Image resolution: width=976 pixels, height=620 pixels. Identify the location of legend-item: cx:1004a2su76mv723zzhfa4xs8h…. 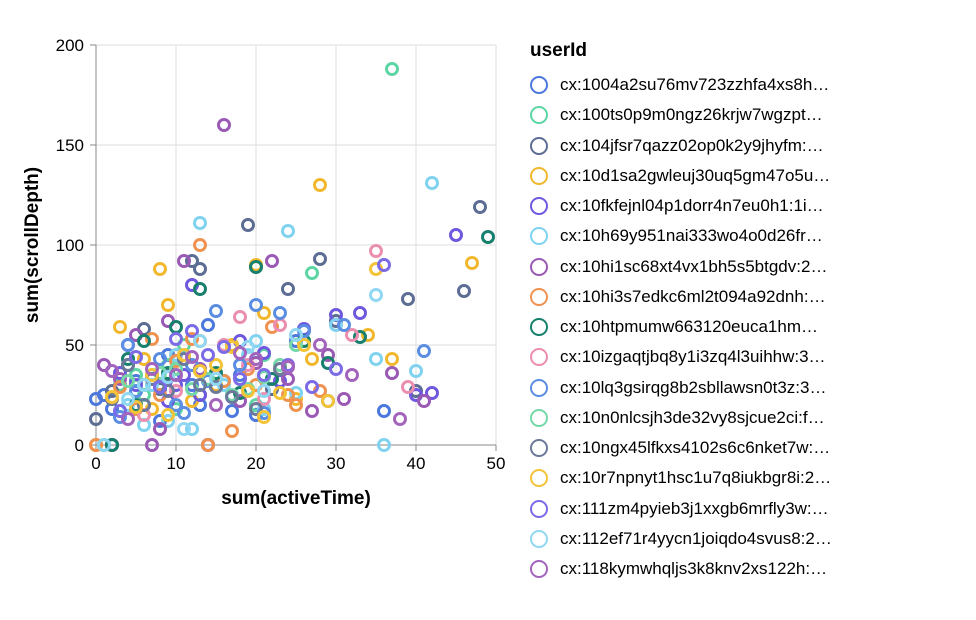
(681, 85).